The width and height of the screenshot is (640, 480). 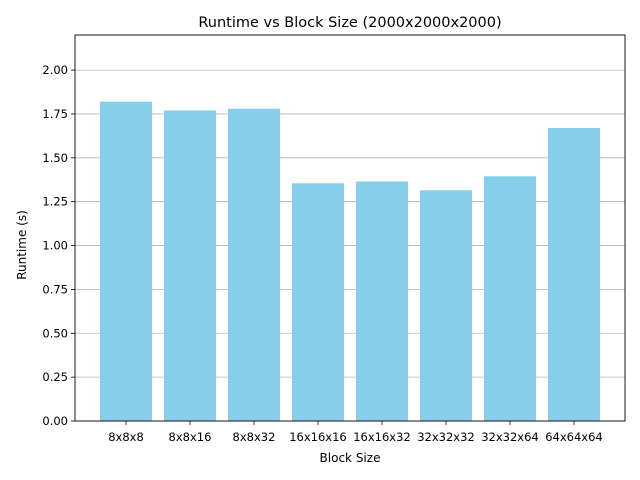 What do you see at coordinates (510, 298) in the screenshot?
I see `bar-32x32x64` at bounding box center [510, 298].